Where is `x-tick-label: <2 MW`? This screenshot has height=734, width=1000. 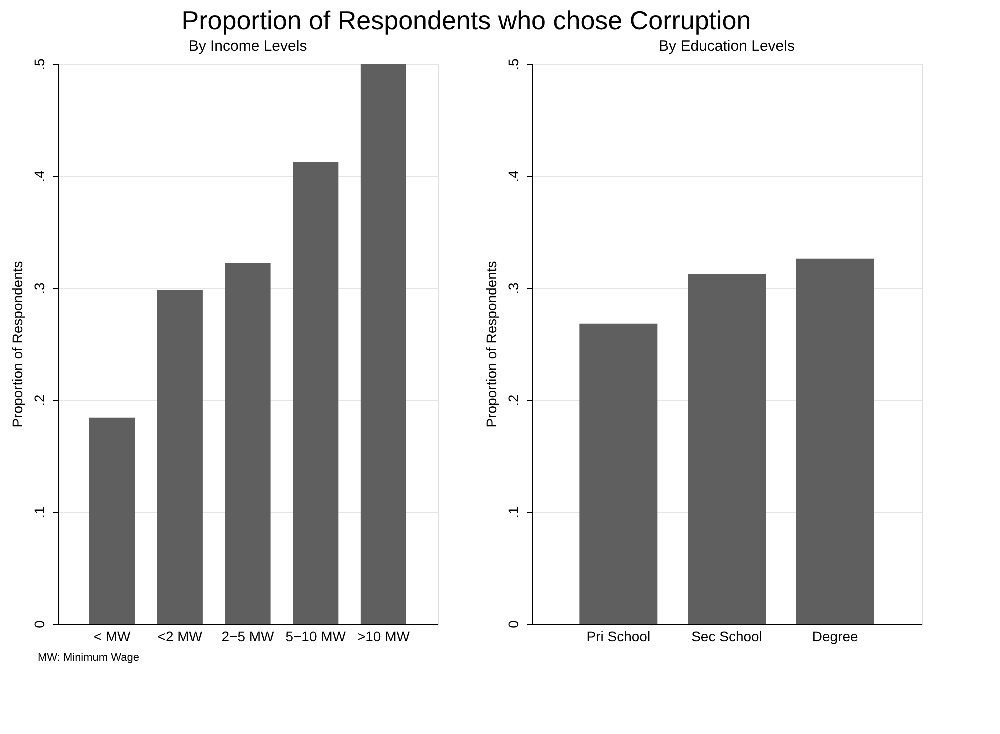 x-tick-label: <2 MW is located at coordinates (181, 636).